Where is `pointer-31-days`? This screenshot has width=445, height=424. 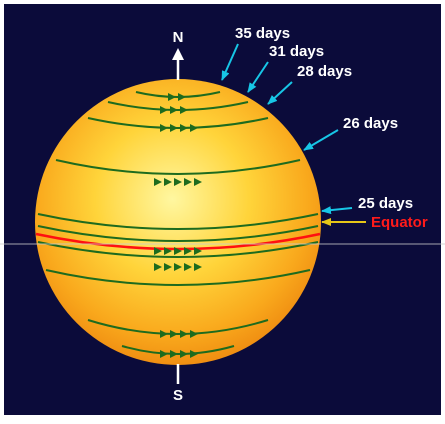
pointer-31-days is located at coordinates (258, 77).